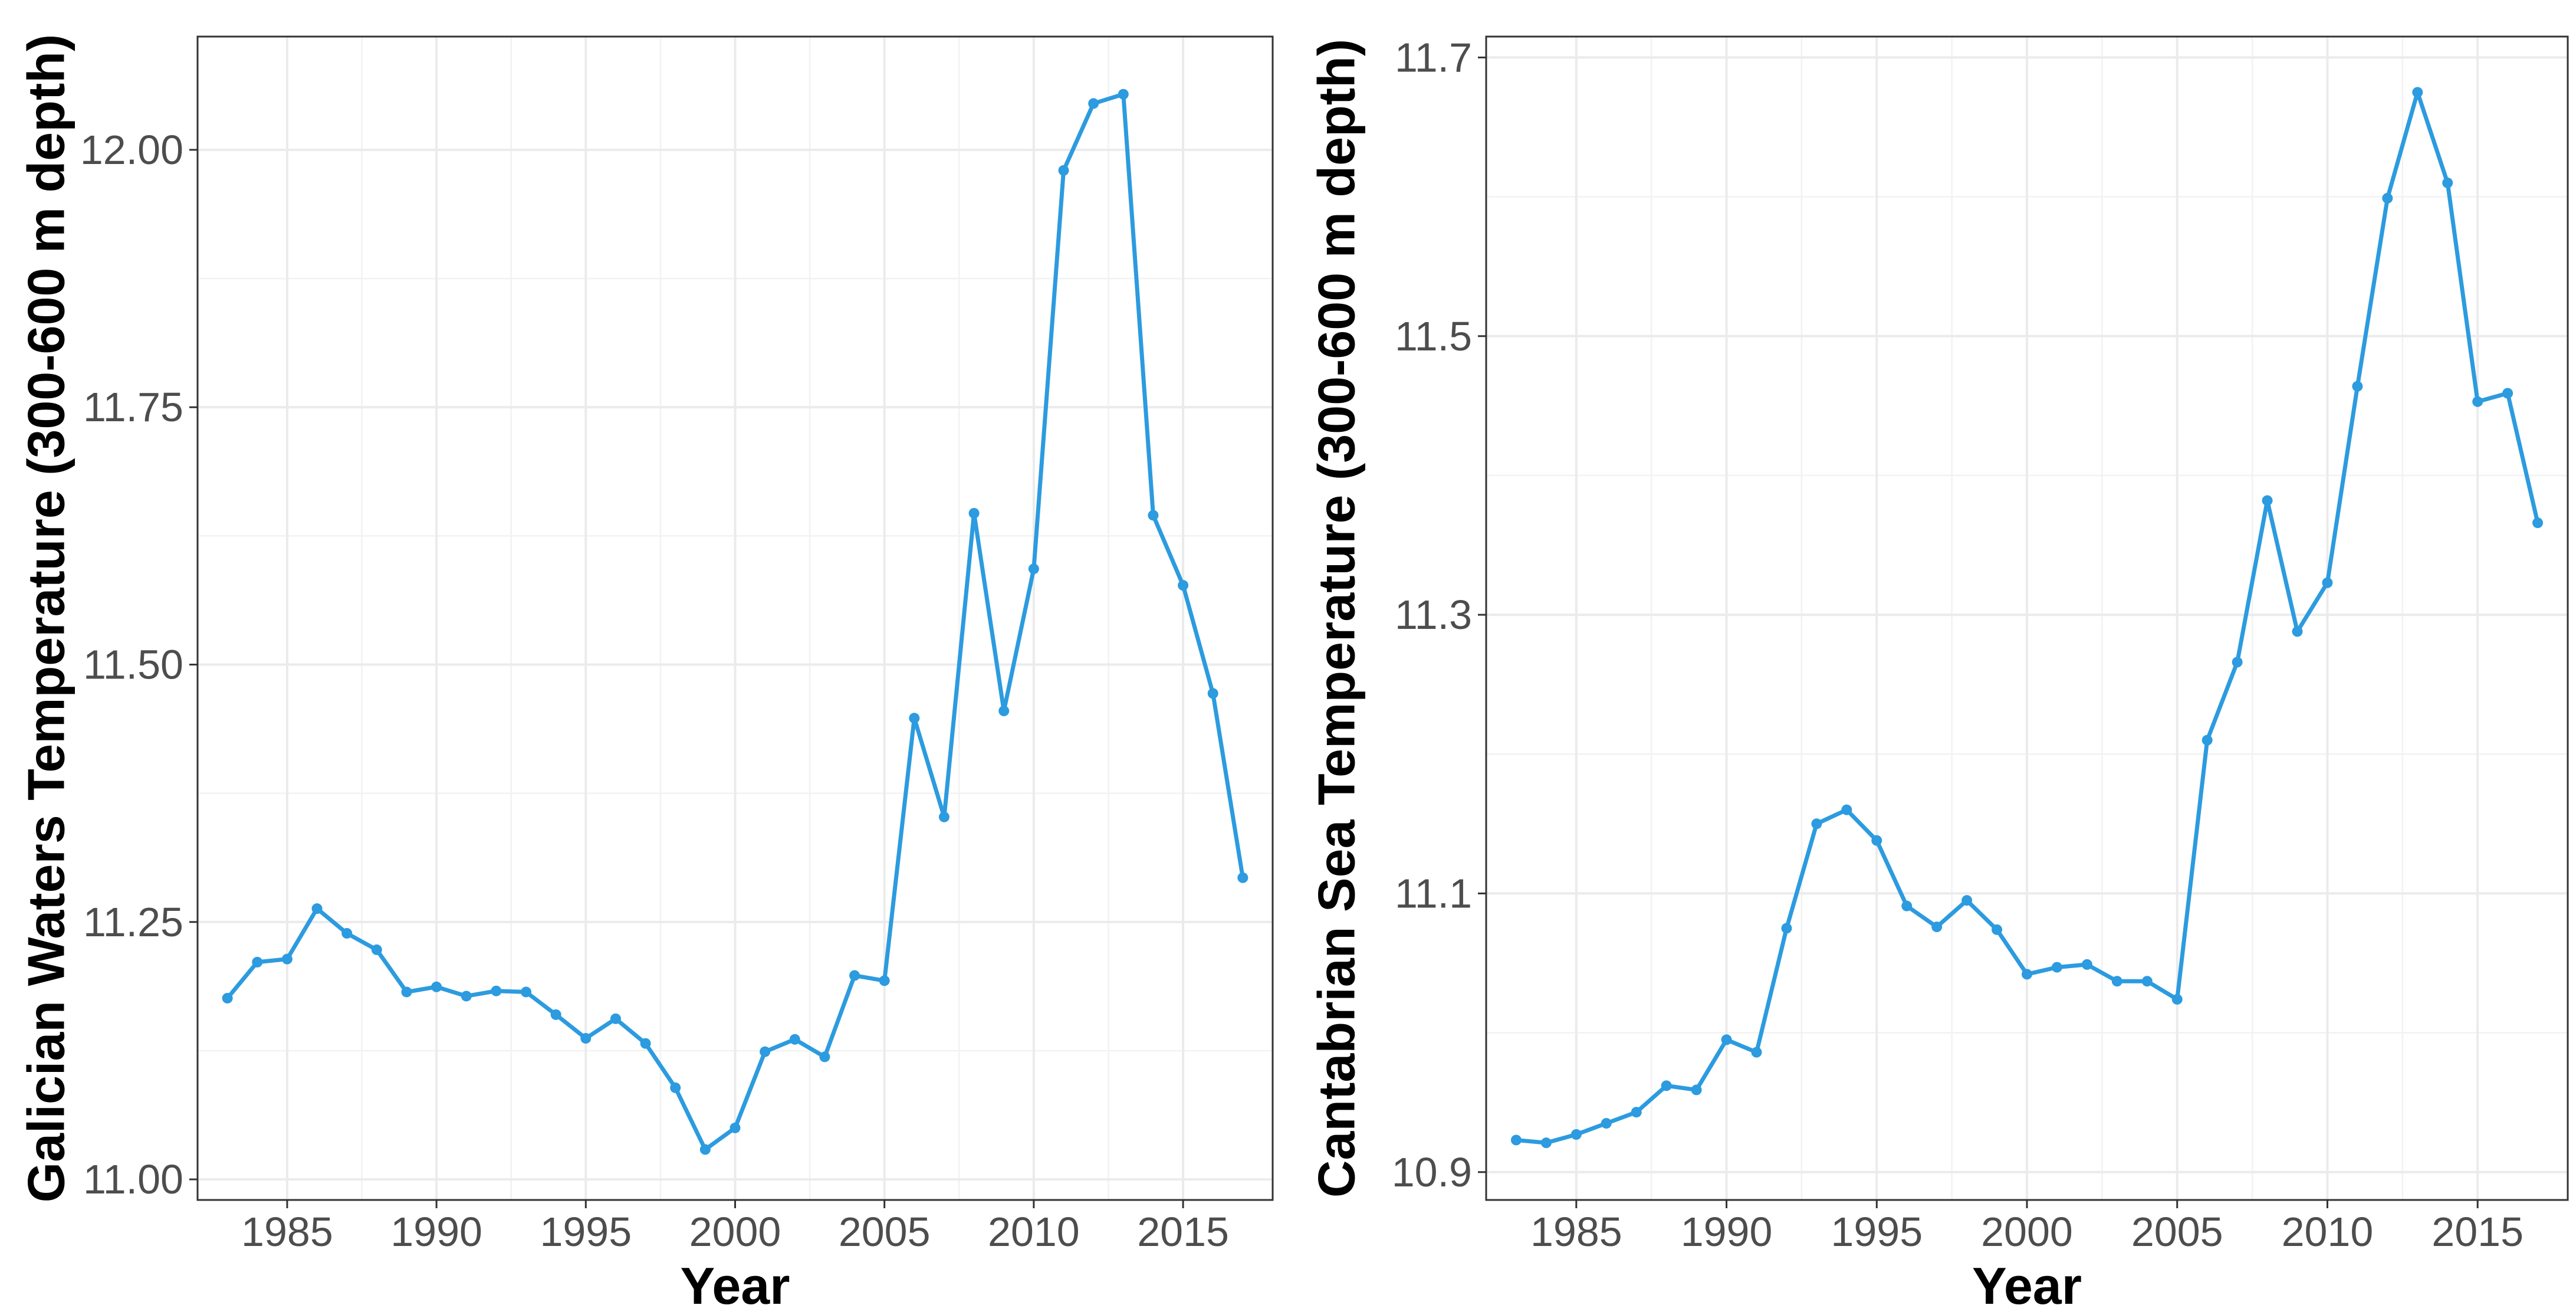  What do you see at coordinates (1434, 336) in the screenshot?
I see `y-tick-label: 11.5` at bounding box center [1434, 336].